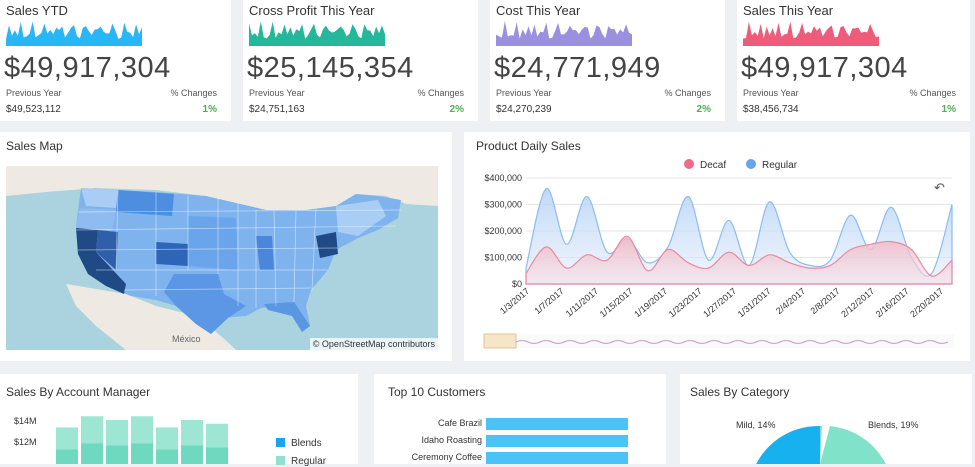 Image resolution: width=975 pixels, height=467 pixels. I want to click on kpi-title: Sales YTD, so click(37, 10).